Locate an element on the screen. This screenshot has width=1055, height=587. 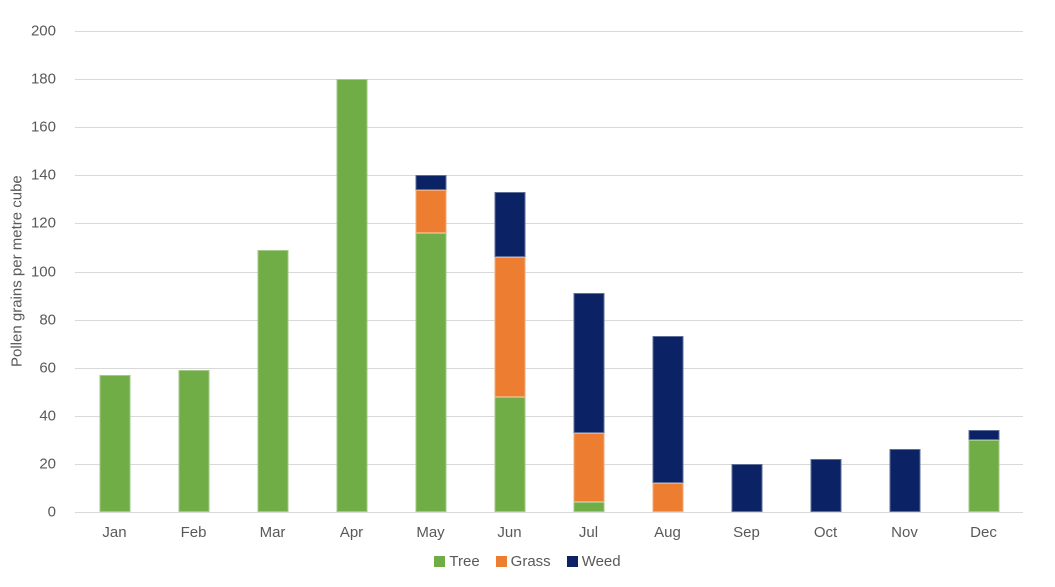
y-tick-label-60: 60 is located at coordinates (47, 368).